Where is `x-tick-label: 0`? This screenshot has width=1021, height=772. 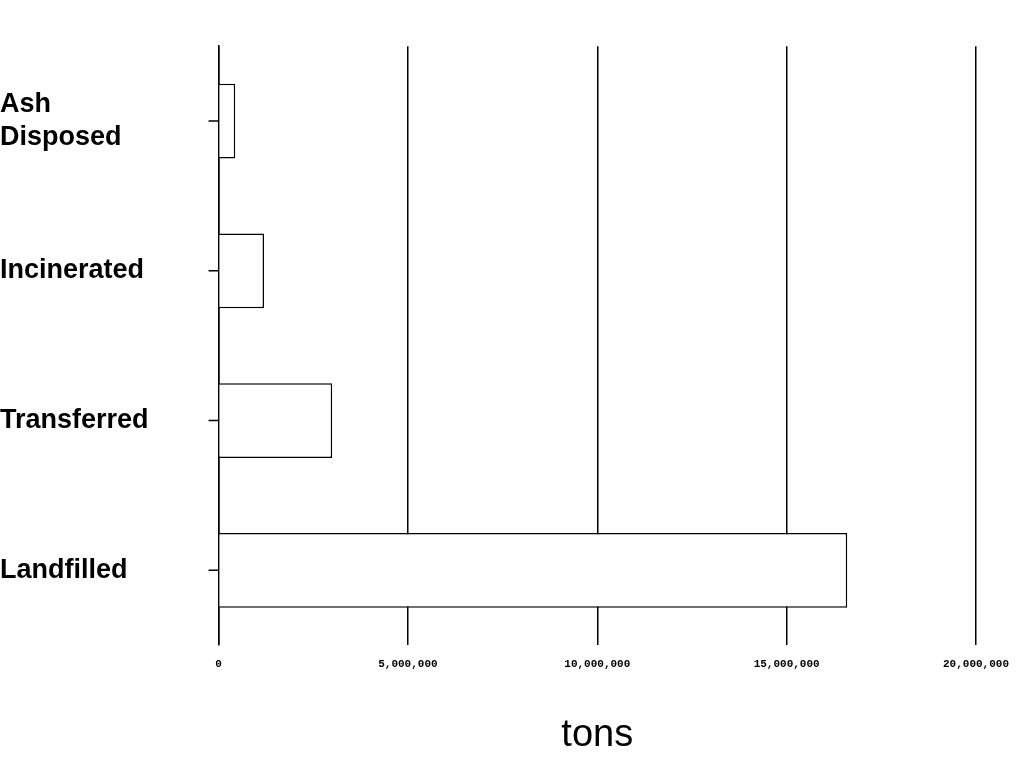
x-tick-label: 0 is located at coordinates (218, 663).